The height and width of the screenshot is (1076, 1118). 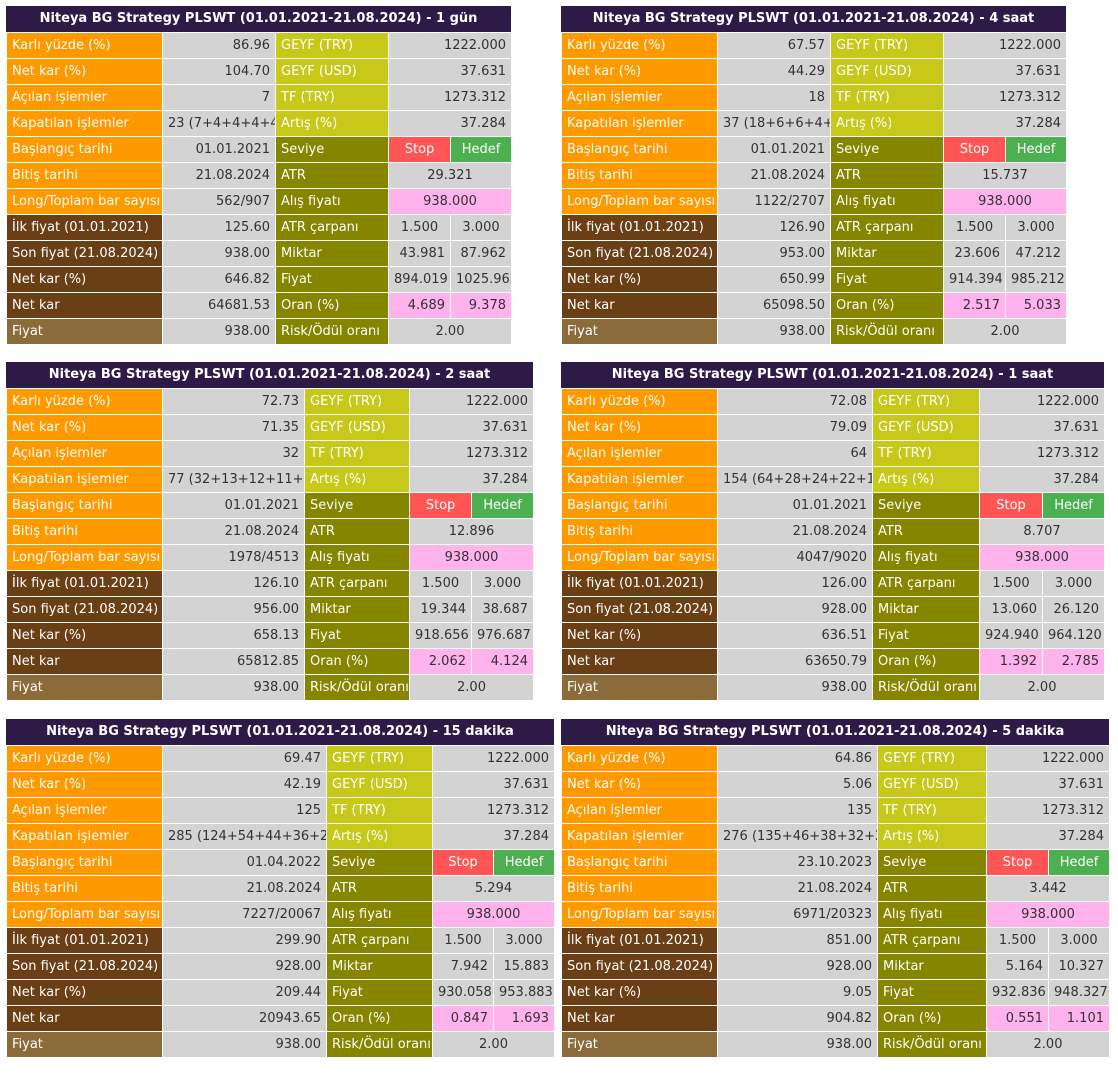 I want to click on value-miktar-stop: 7.942, so click(x=463, y=966).